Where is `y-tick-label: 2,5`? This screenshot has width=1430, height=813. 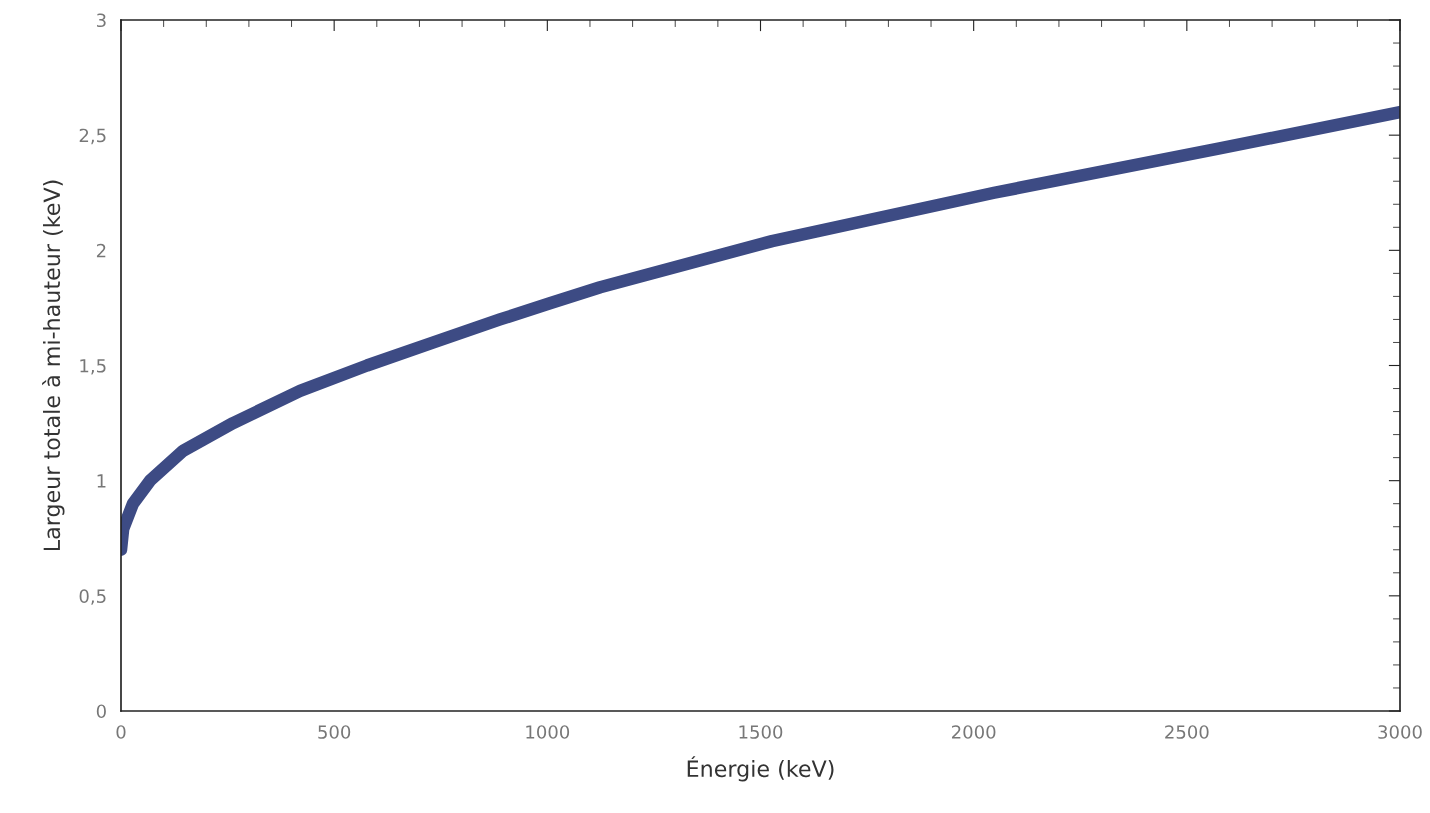 y-tick-label: 2,5 is located at coordinates (92, 136).